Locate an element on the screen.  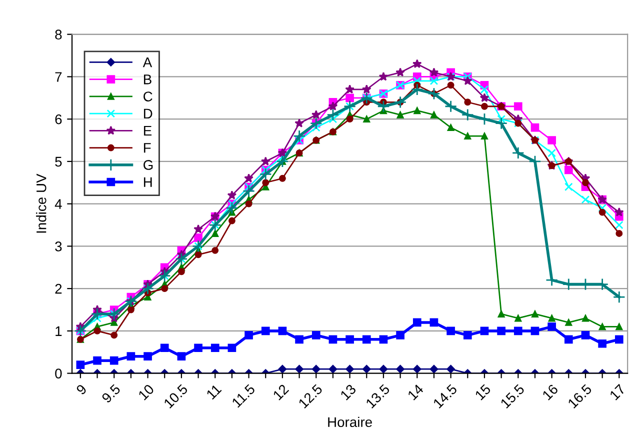
x-tick-label: 14 is located at coordinates (415, 392).